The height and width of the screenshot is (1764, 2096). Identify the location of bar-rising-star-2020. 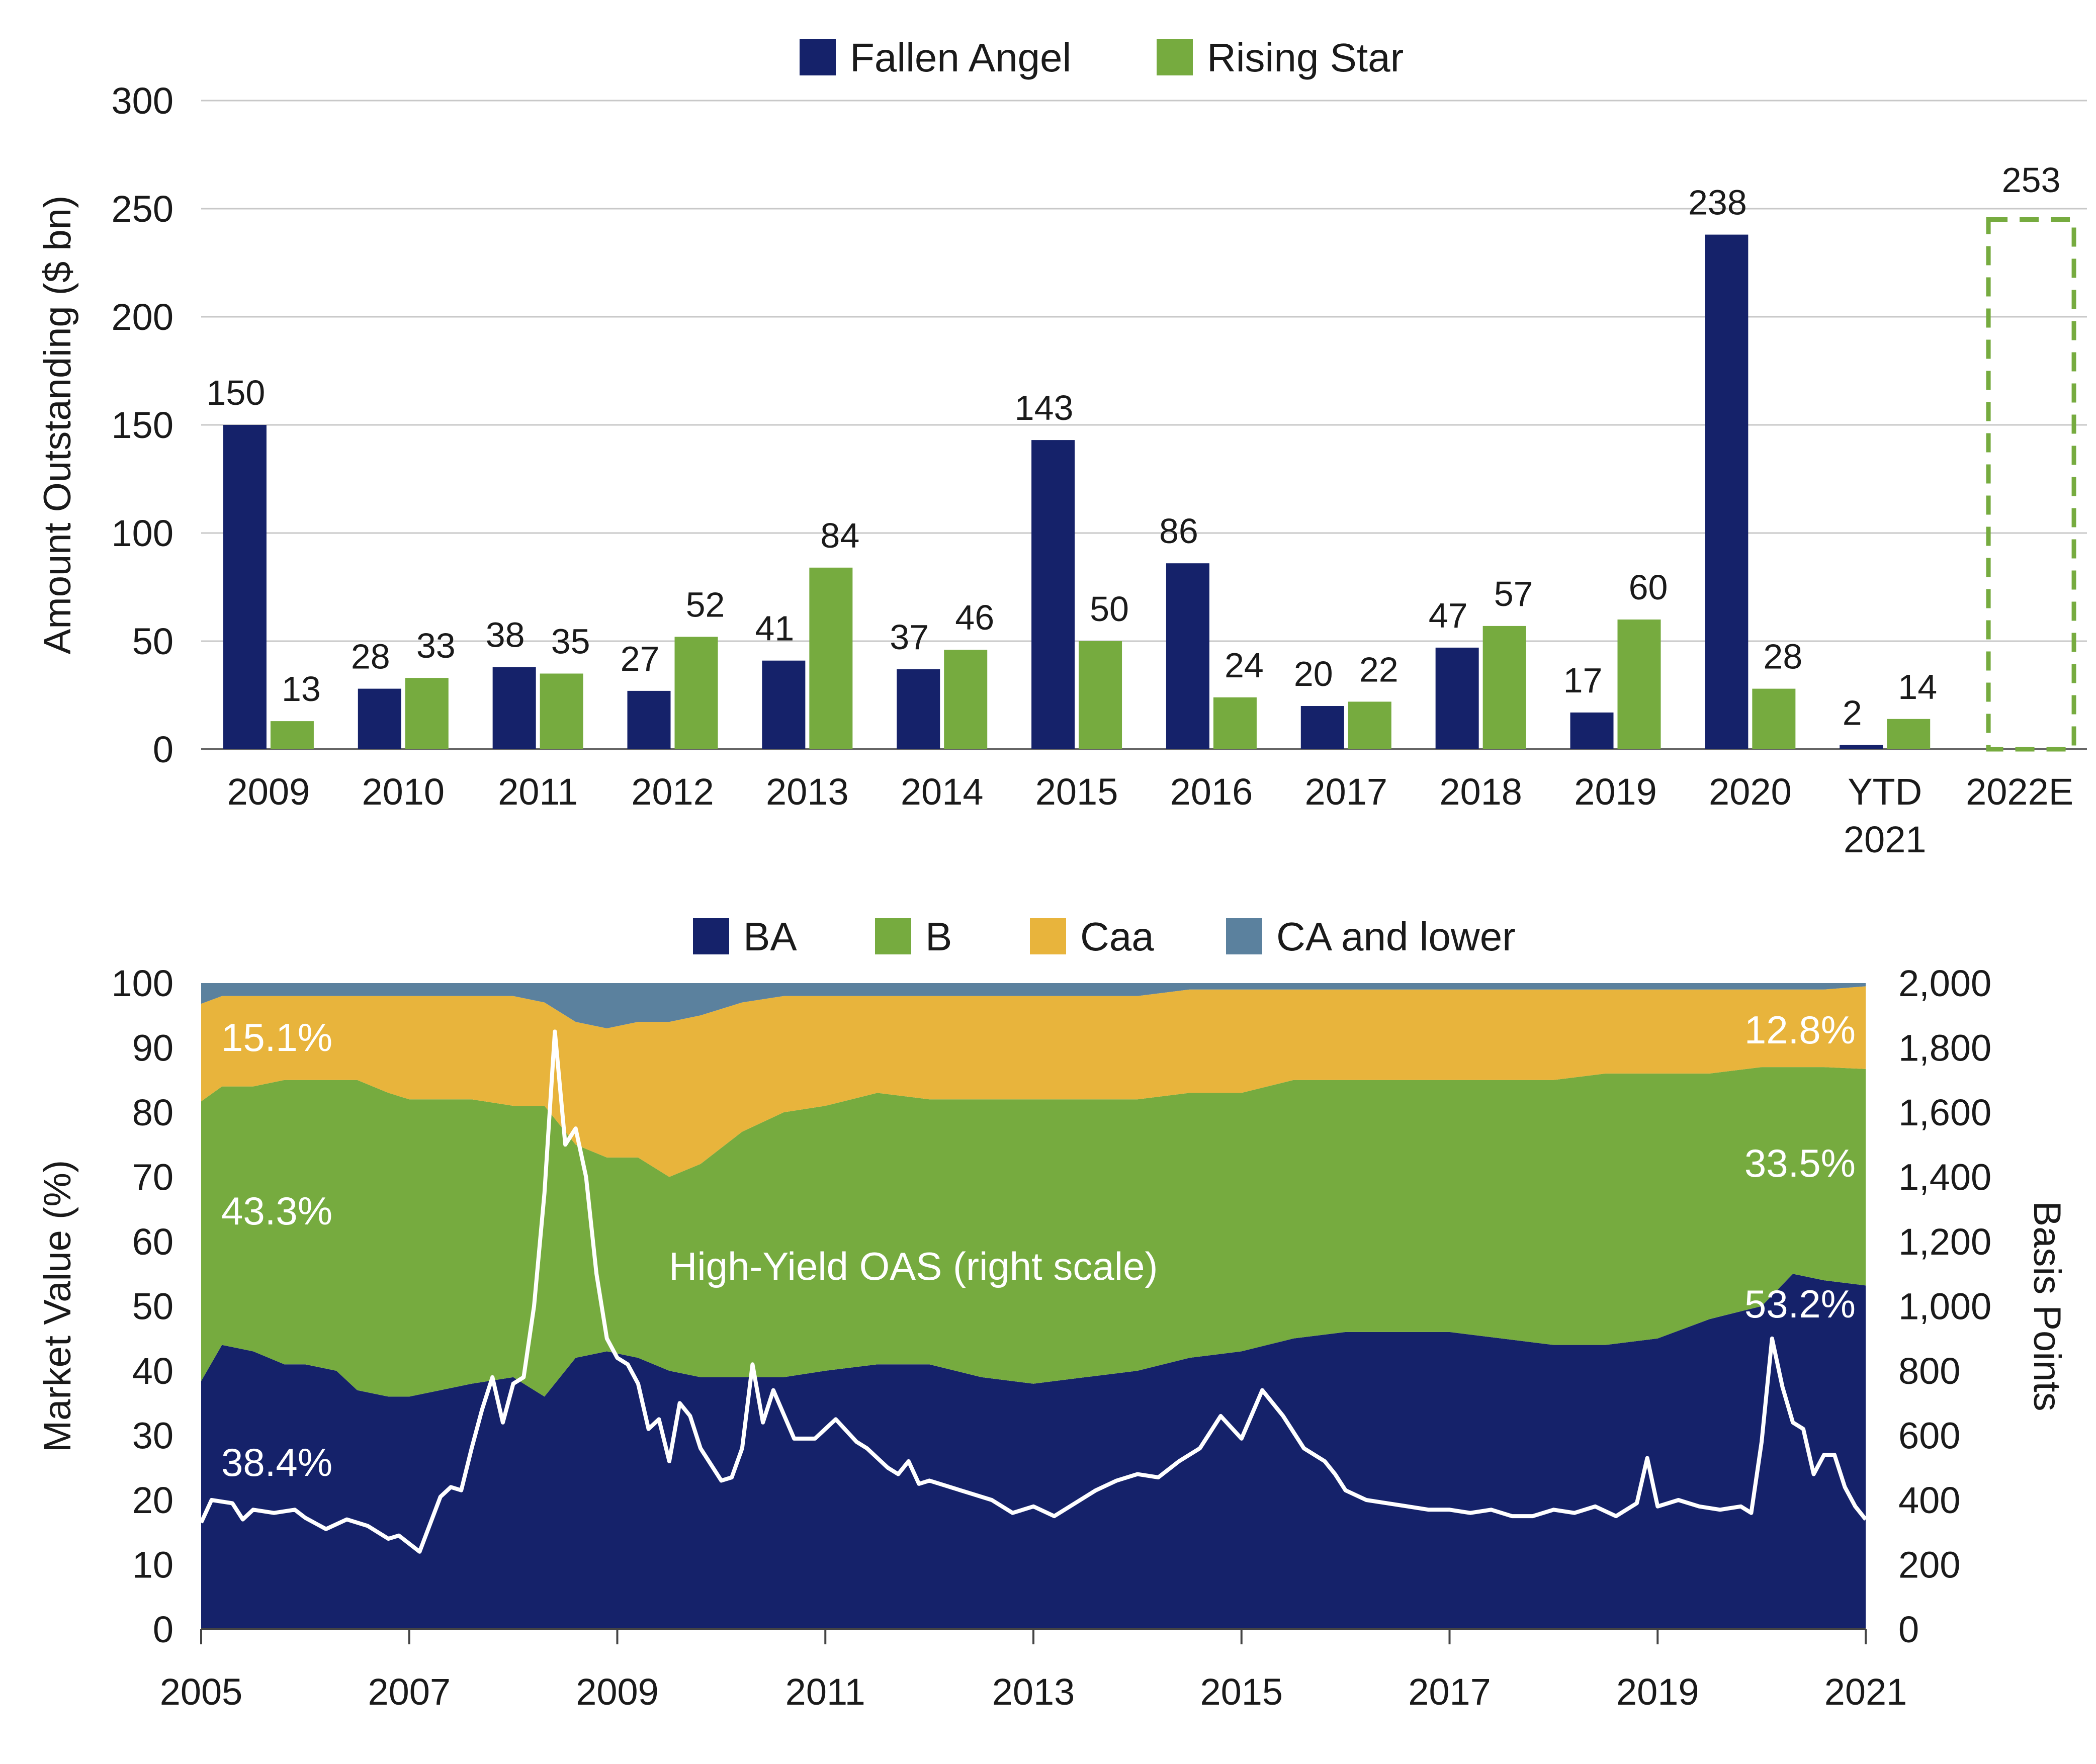
(1774, 718).